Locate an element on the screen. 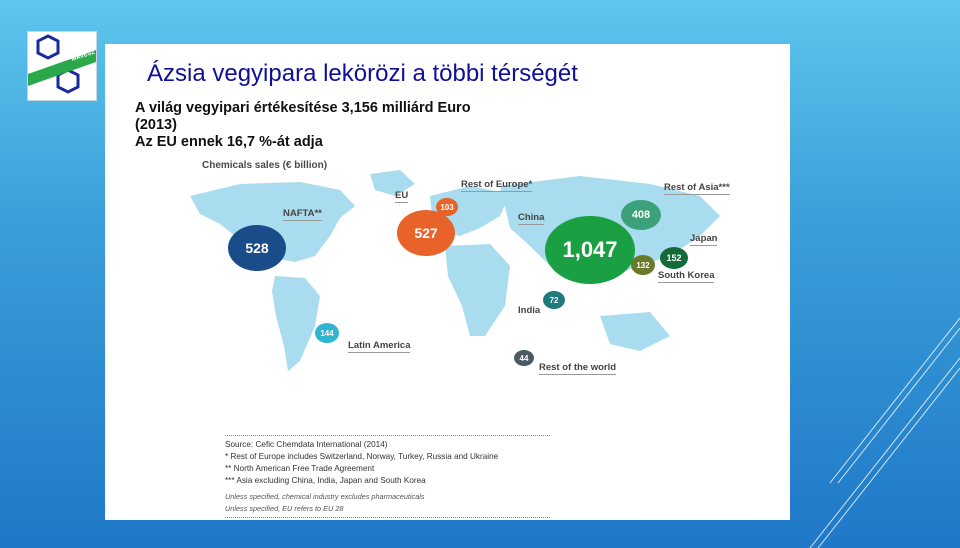 The height and width of the screenshot is (548, 960). region-nafta-bubble: 528 is located at coordinates (257, 248).